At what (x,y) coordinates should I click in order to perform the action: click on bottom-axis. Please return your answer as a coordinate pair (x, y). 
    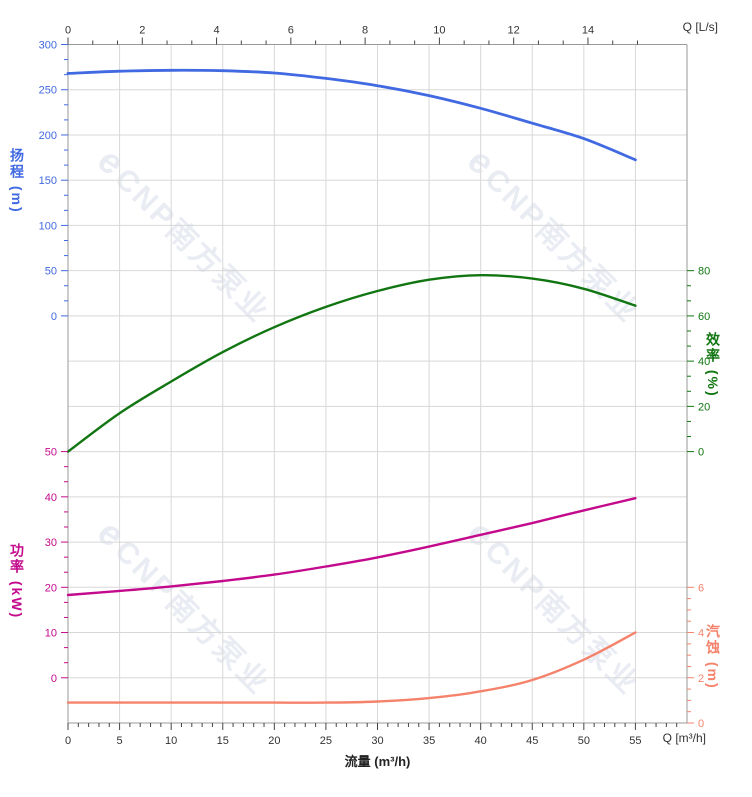
    Looking at the image, I should click on (372, 726).